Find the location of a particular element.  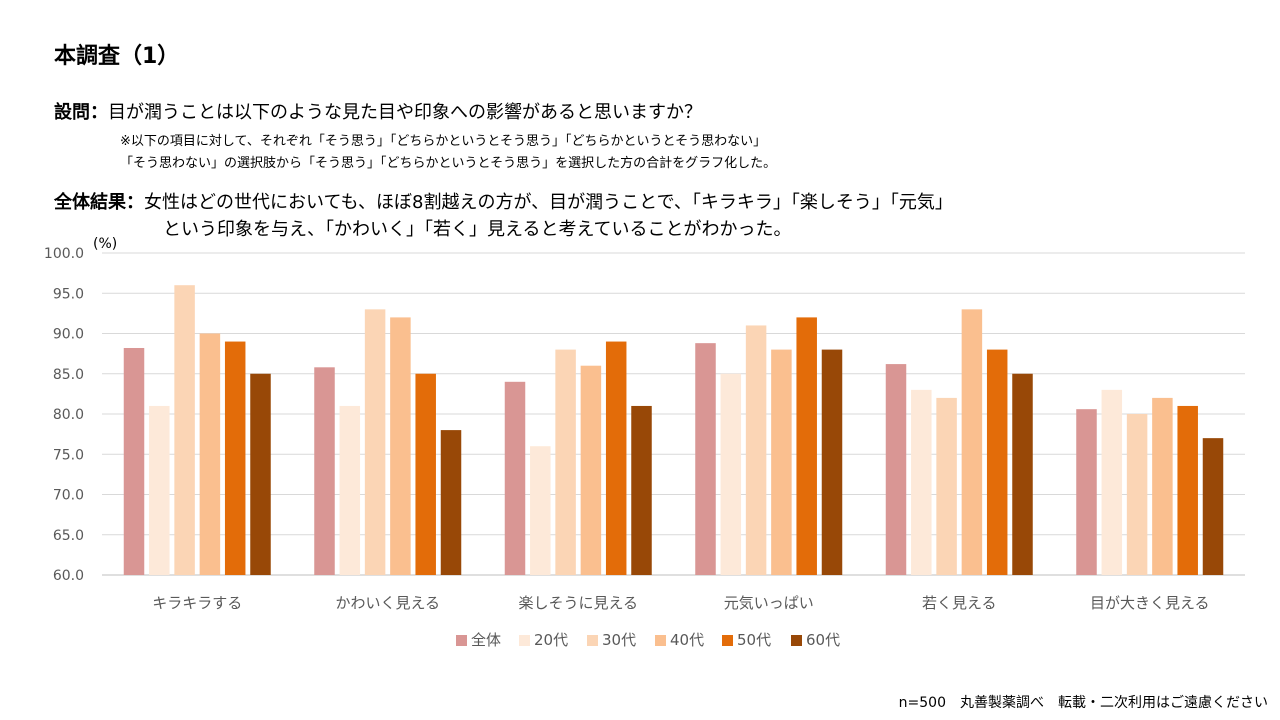

question: 設問：目が潤うことは以下のような見た目や印象への影響があると思いますか？ is located at coordinates (378, 111).